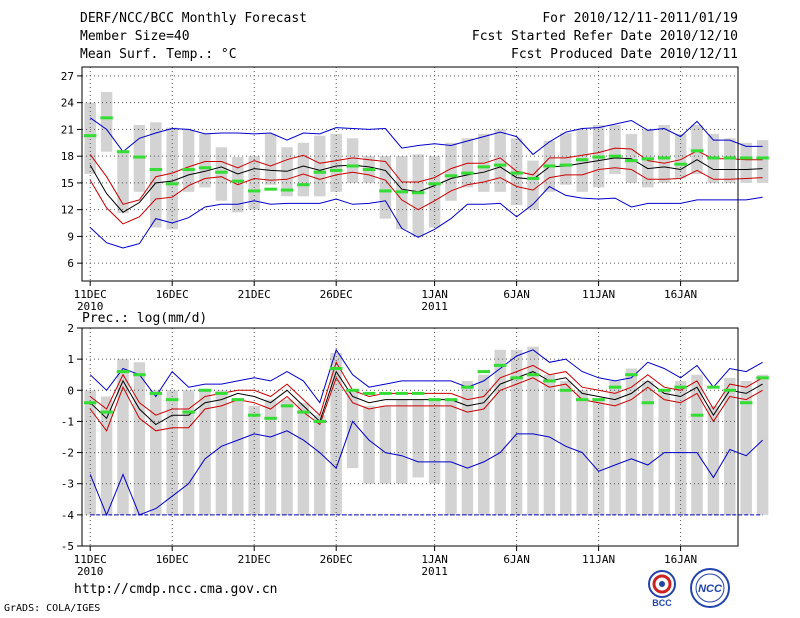 The image size is (800, 618). I want to click on x-year-label: 2011, so click(434, 571).